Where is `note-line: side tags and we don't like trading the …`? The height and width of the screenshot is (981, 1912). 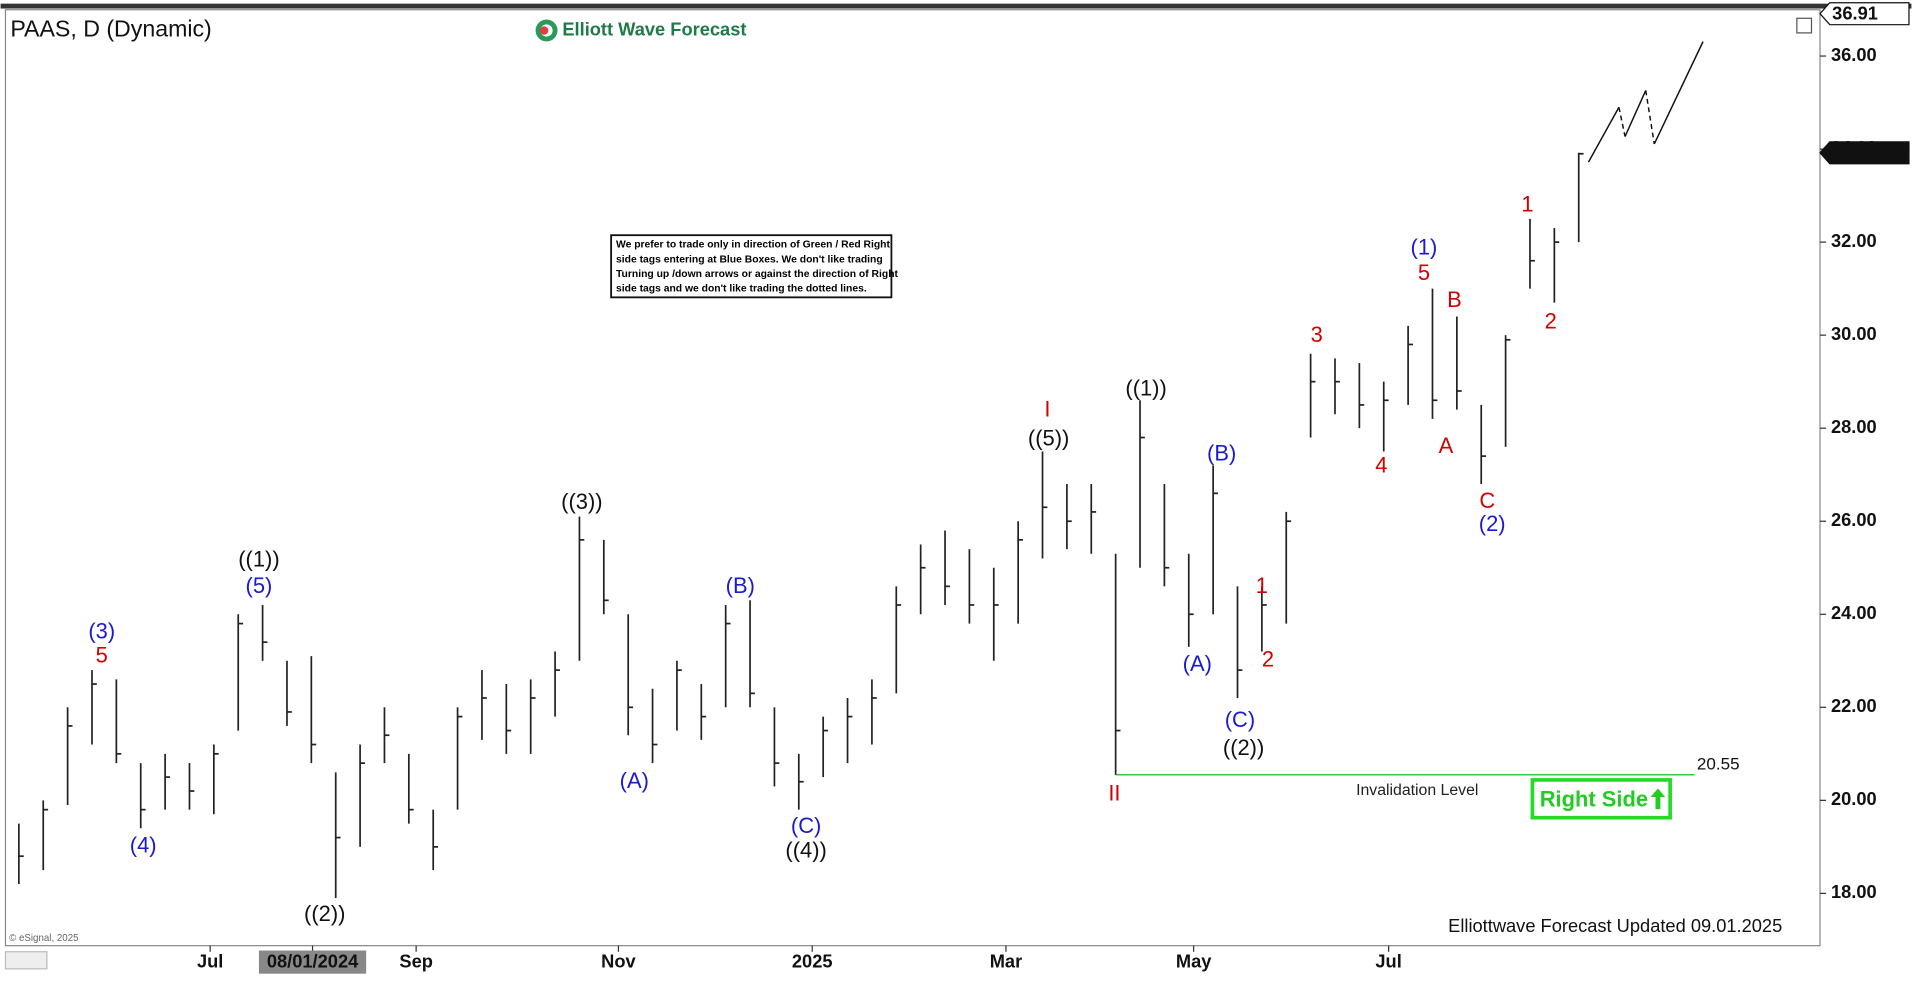 note-line: side tags and we don't like trading the … is located at coordinates (741, 289).